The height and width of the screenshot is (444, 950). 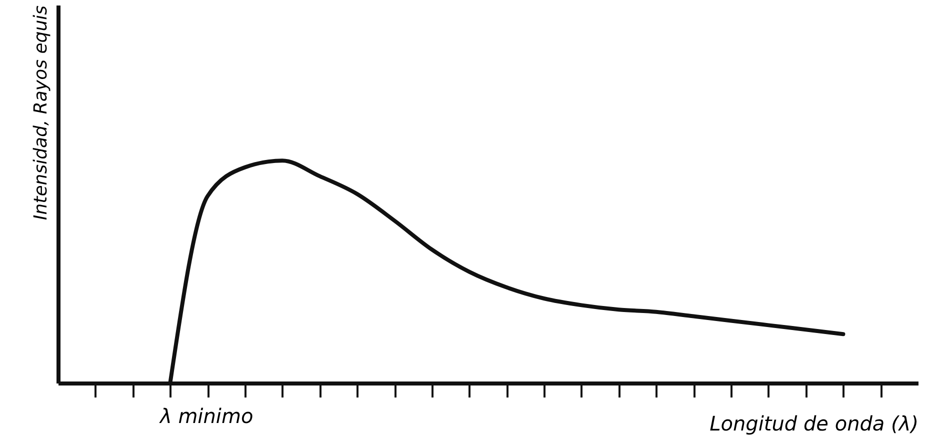 What do you see at coordinates (814, 424) in the screenshot?
I see `x-axis-title: Longitud de onda (λ)` at bounding box center [814, 424].